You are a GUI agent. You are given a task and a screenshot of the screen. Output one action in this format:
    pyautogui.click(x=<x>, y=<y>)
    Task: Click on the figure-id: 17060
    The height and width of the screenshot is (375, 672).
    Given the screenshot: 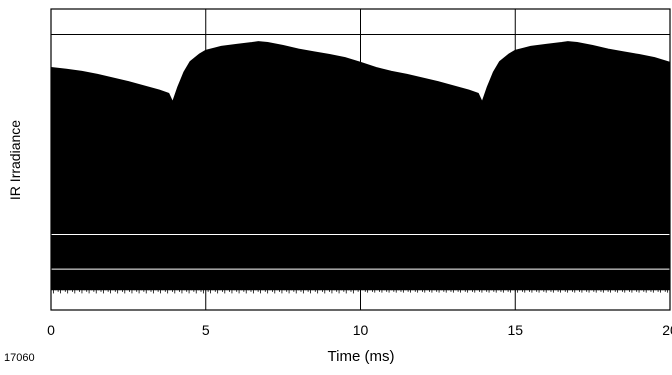 What is the action you would take?
    pyautogui.click(x=19, y=358)
    